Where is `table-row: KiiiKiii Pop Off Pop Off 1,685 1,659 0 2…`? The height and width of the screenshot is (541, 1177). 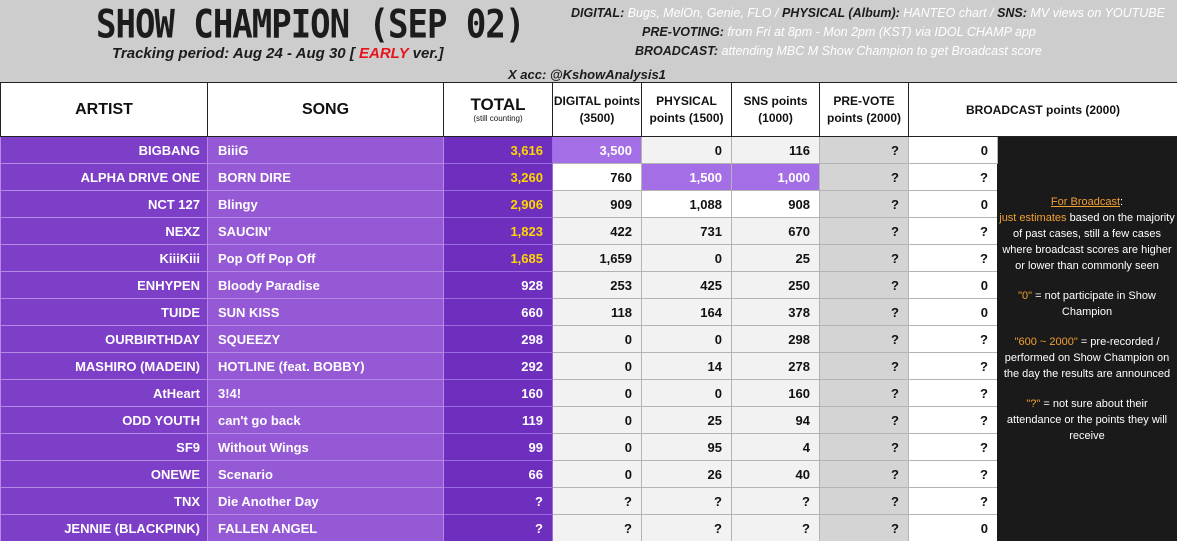
table-row: KiiiKiii Pop Off Pop Off 1,685 1,659 0 2… is located at coordinates (588, 258).